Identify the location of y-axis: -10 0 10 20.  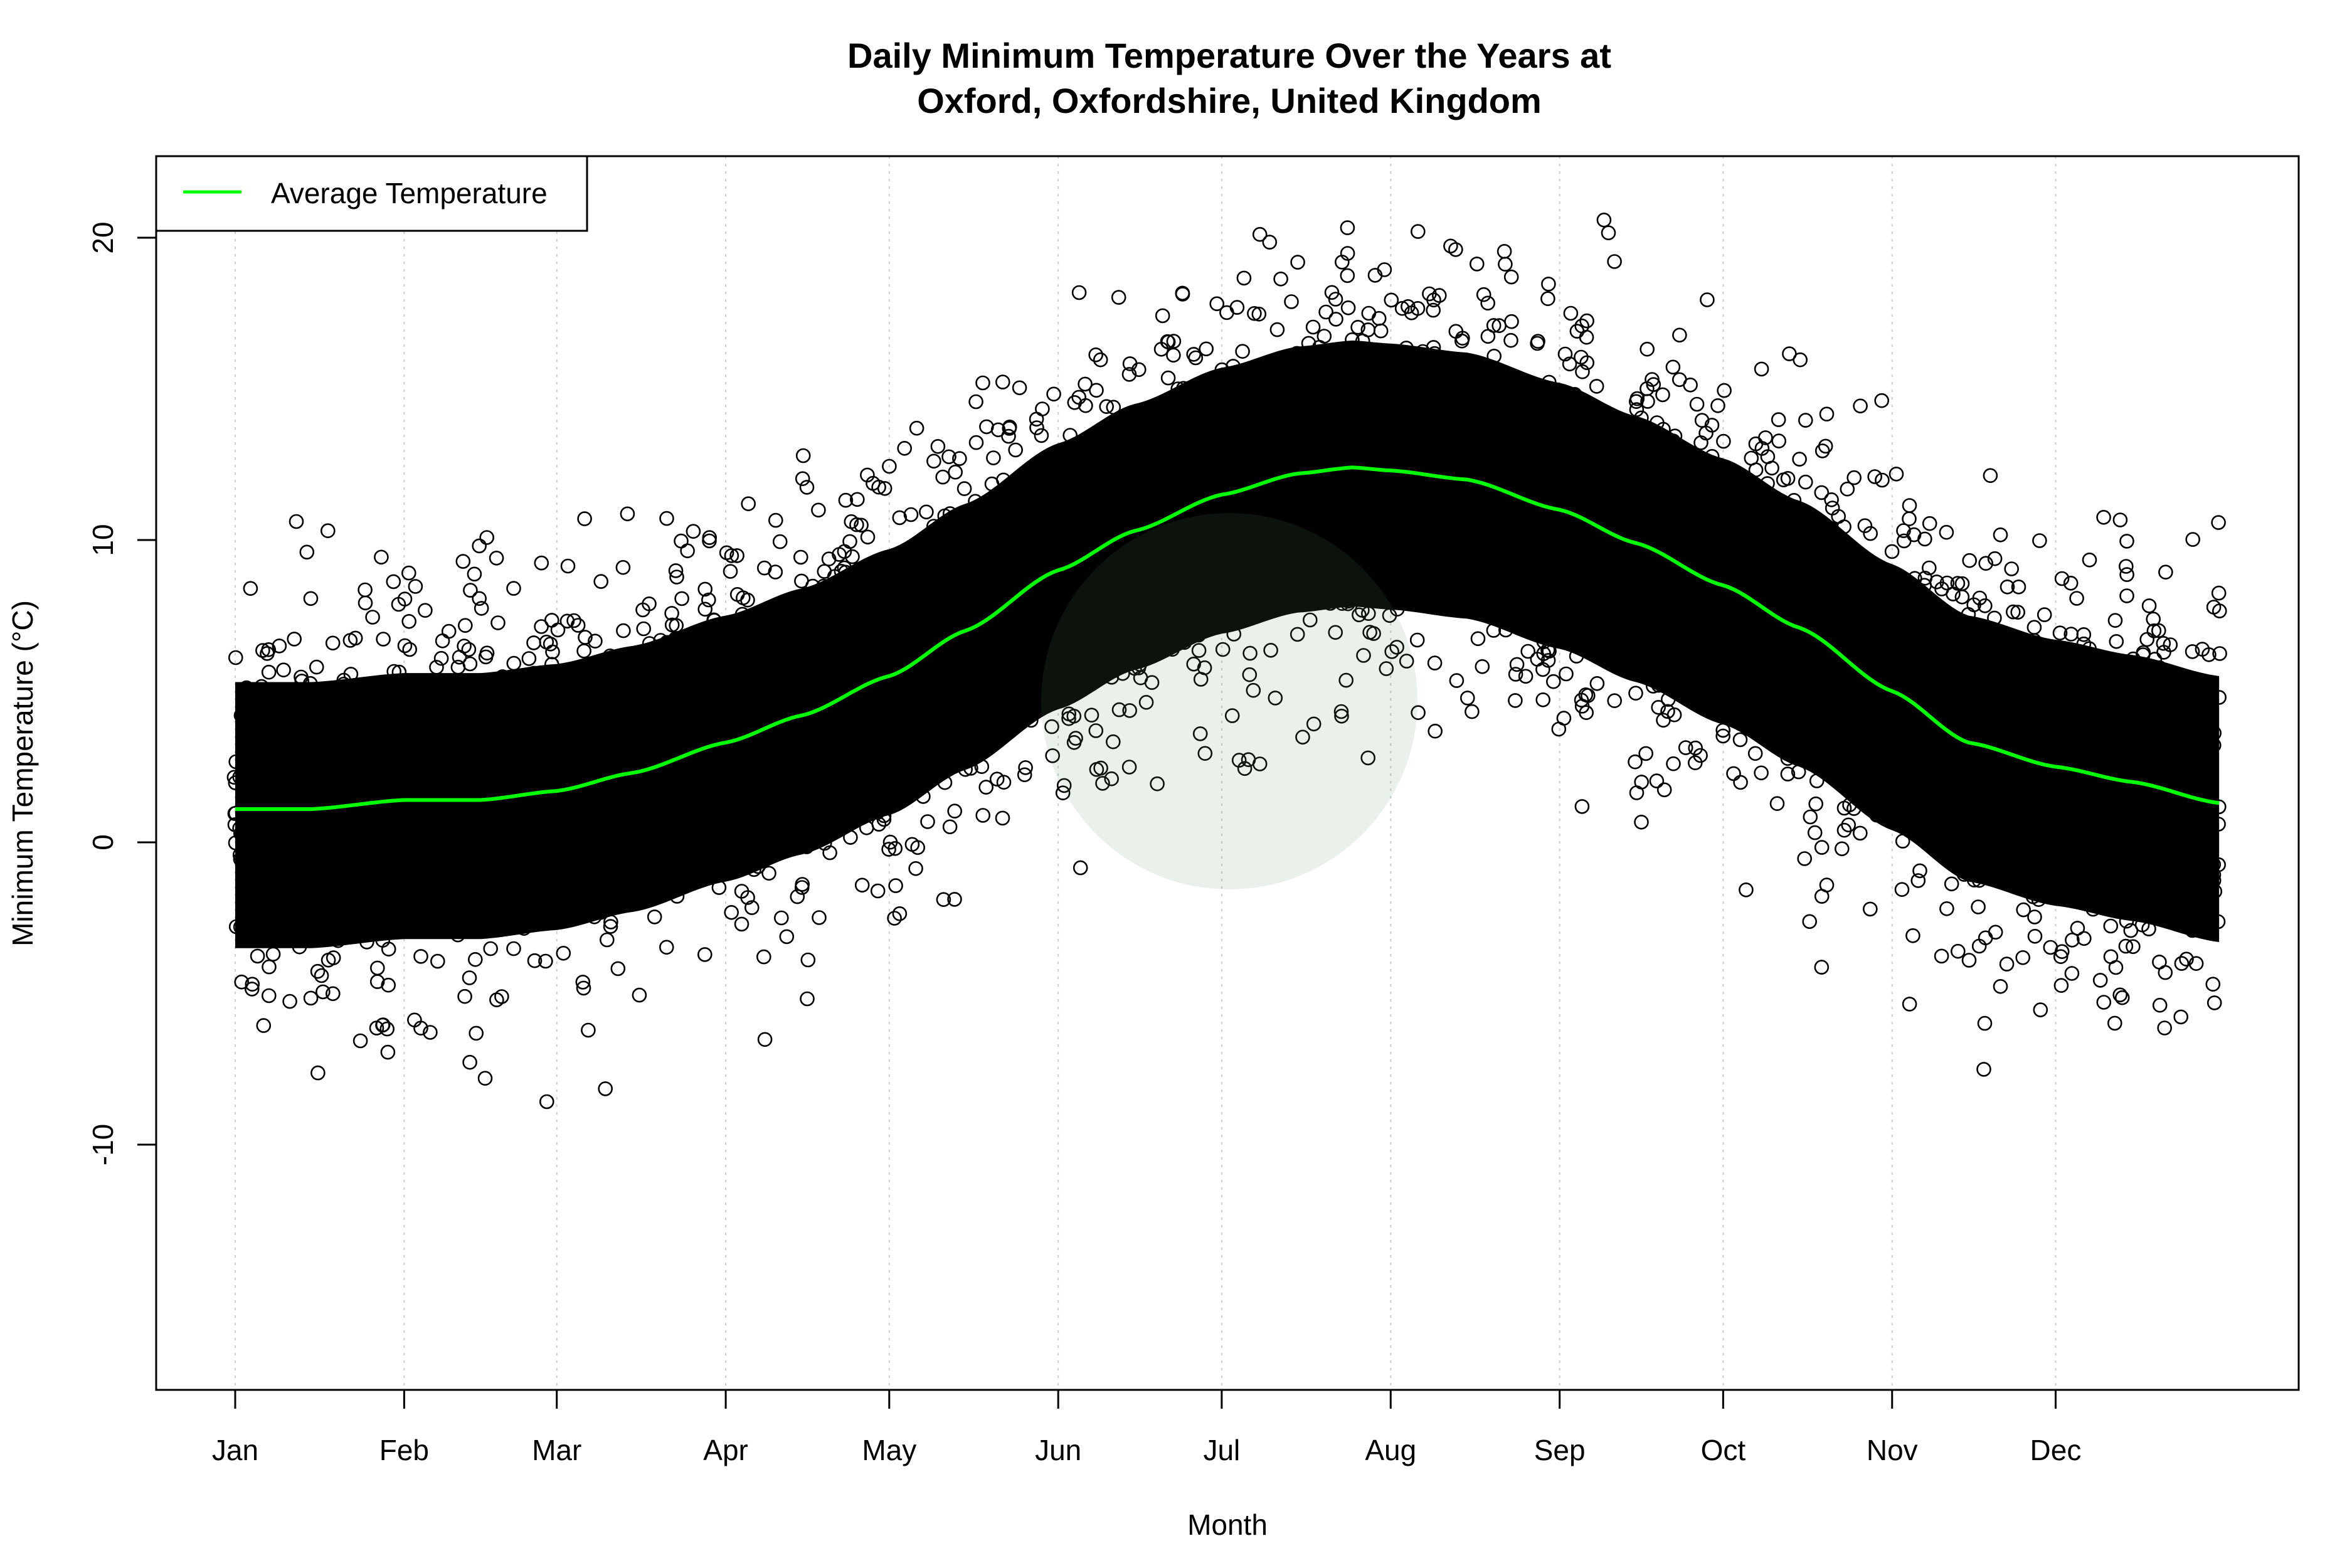
(122, 693).